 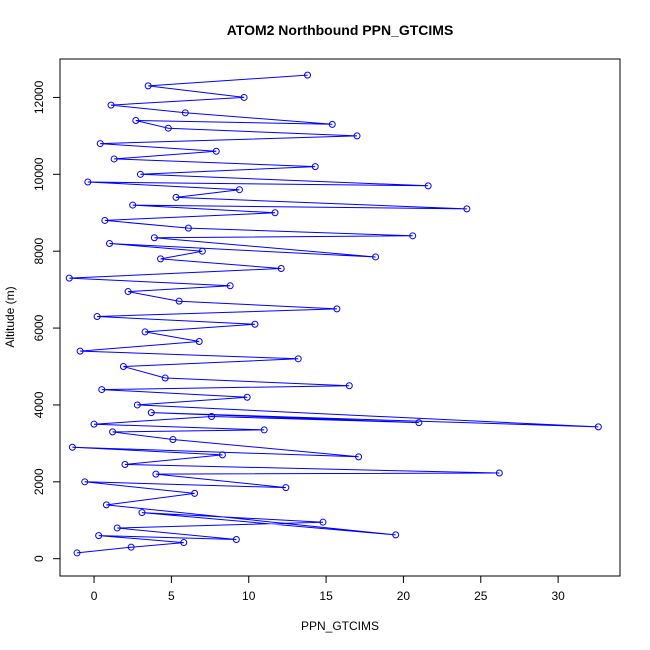 I want to click on y-tick-label: 8000, so click(x=39, y=251).